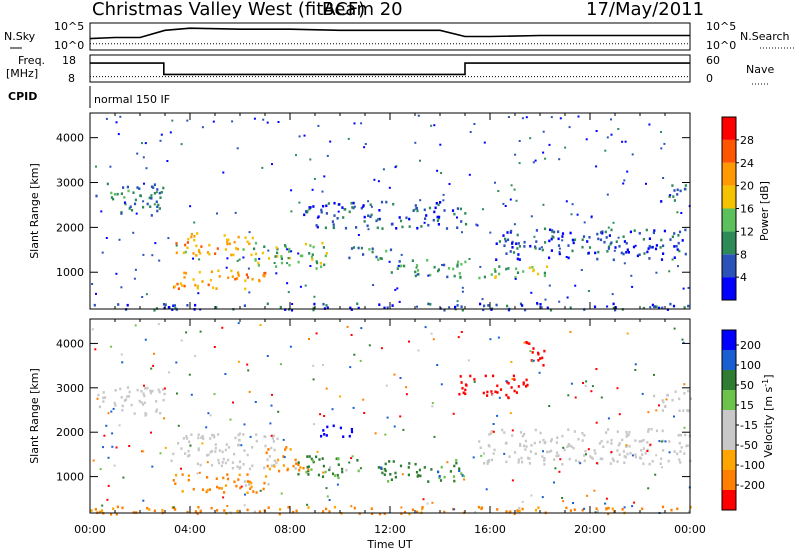 Image resolution: width=800 pixels, height=554 pixels. Describe the element at coordinates (228, 10) in the screenshot. I see `figure-title: Christmas Valley West (fitACF)` at that location.